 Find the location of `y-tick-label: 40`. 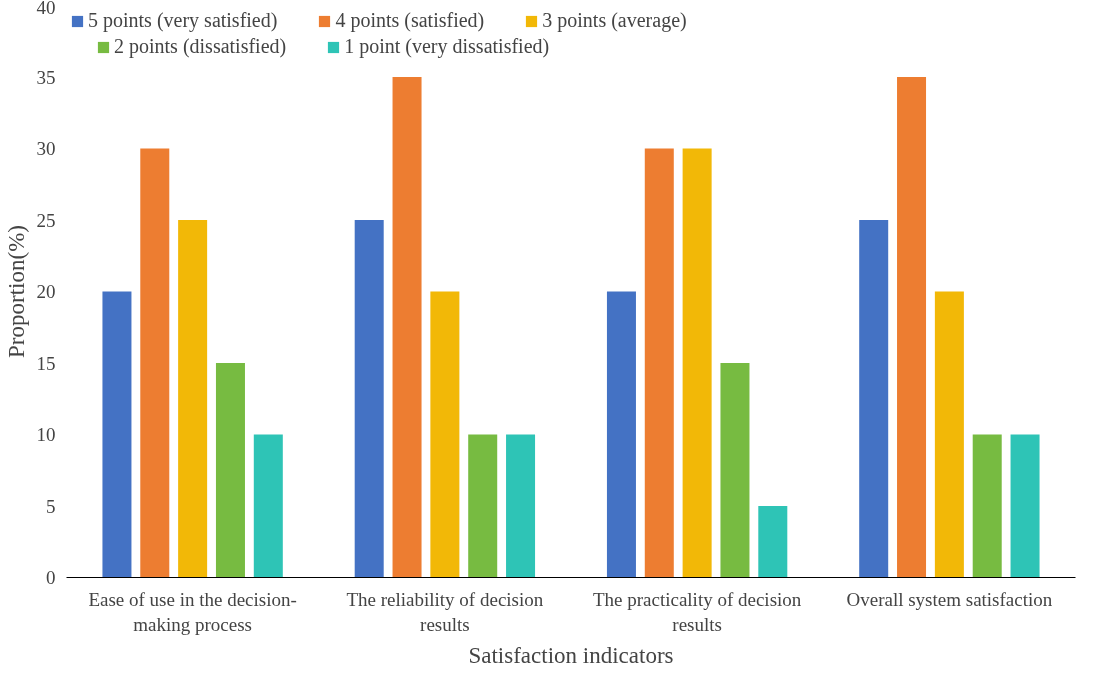

y-tick-label: 40 is located at coordinates (46, 9).